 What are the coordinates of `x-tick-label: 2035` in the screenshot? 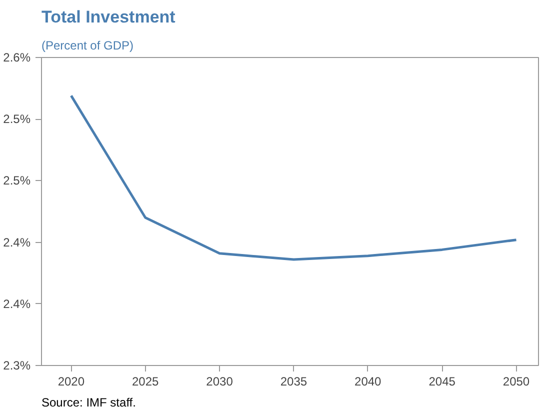 It's located at (294, 381).